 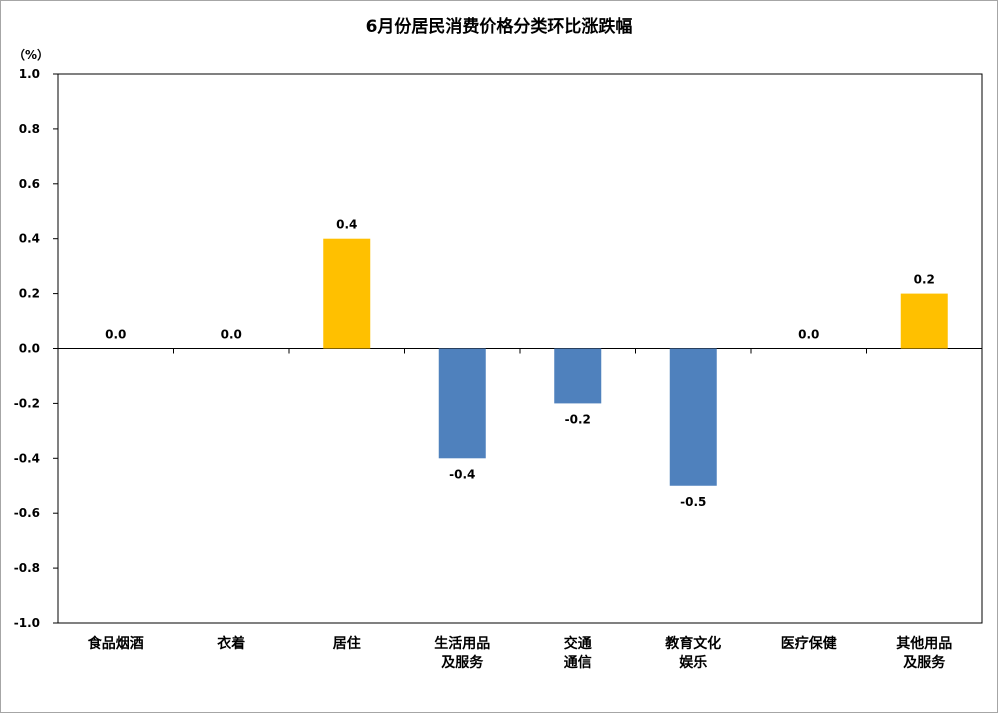 What do you see at coordinates (578, 419) in the screenshot?
I see `data-label: -0.2` at bounding box center [578, 419].